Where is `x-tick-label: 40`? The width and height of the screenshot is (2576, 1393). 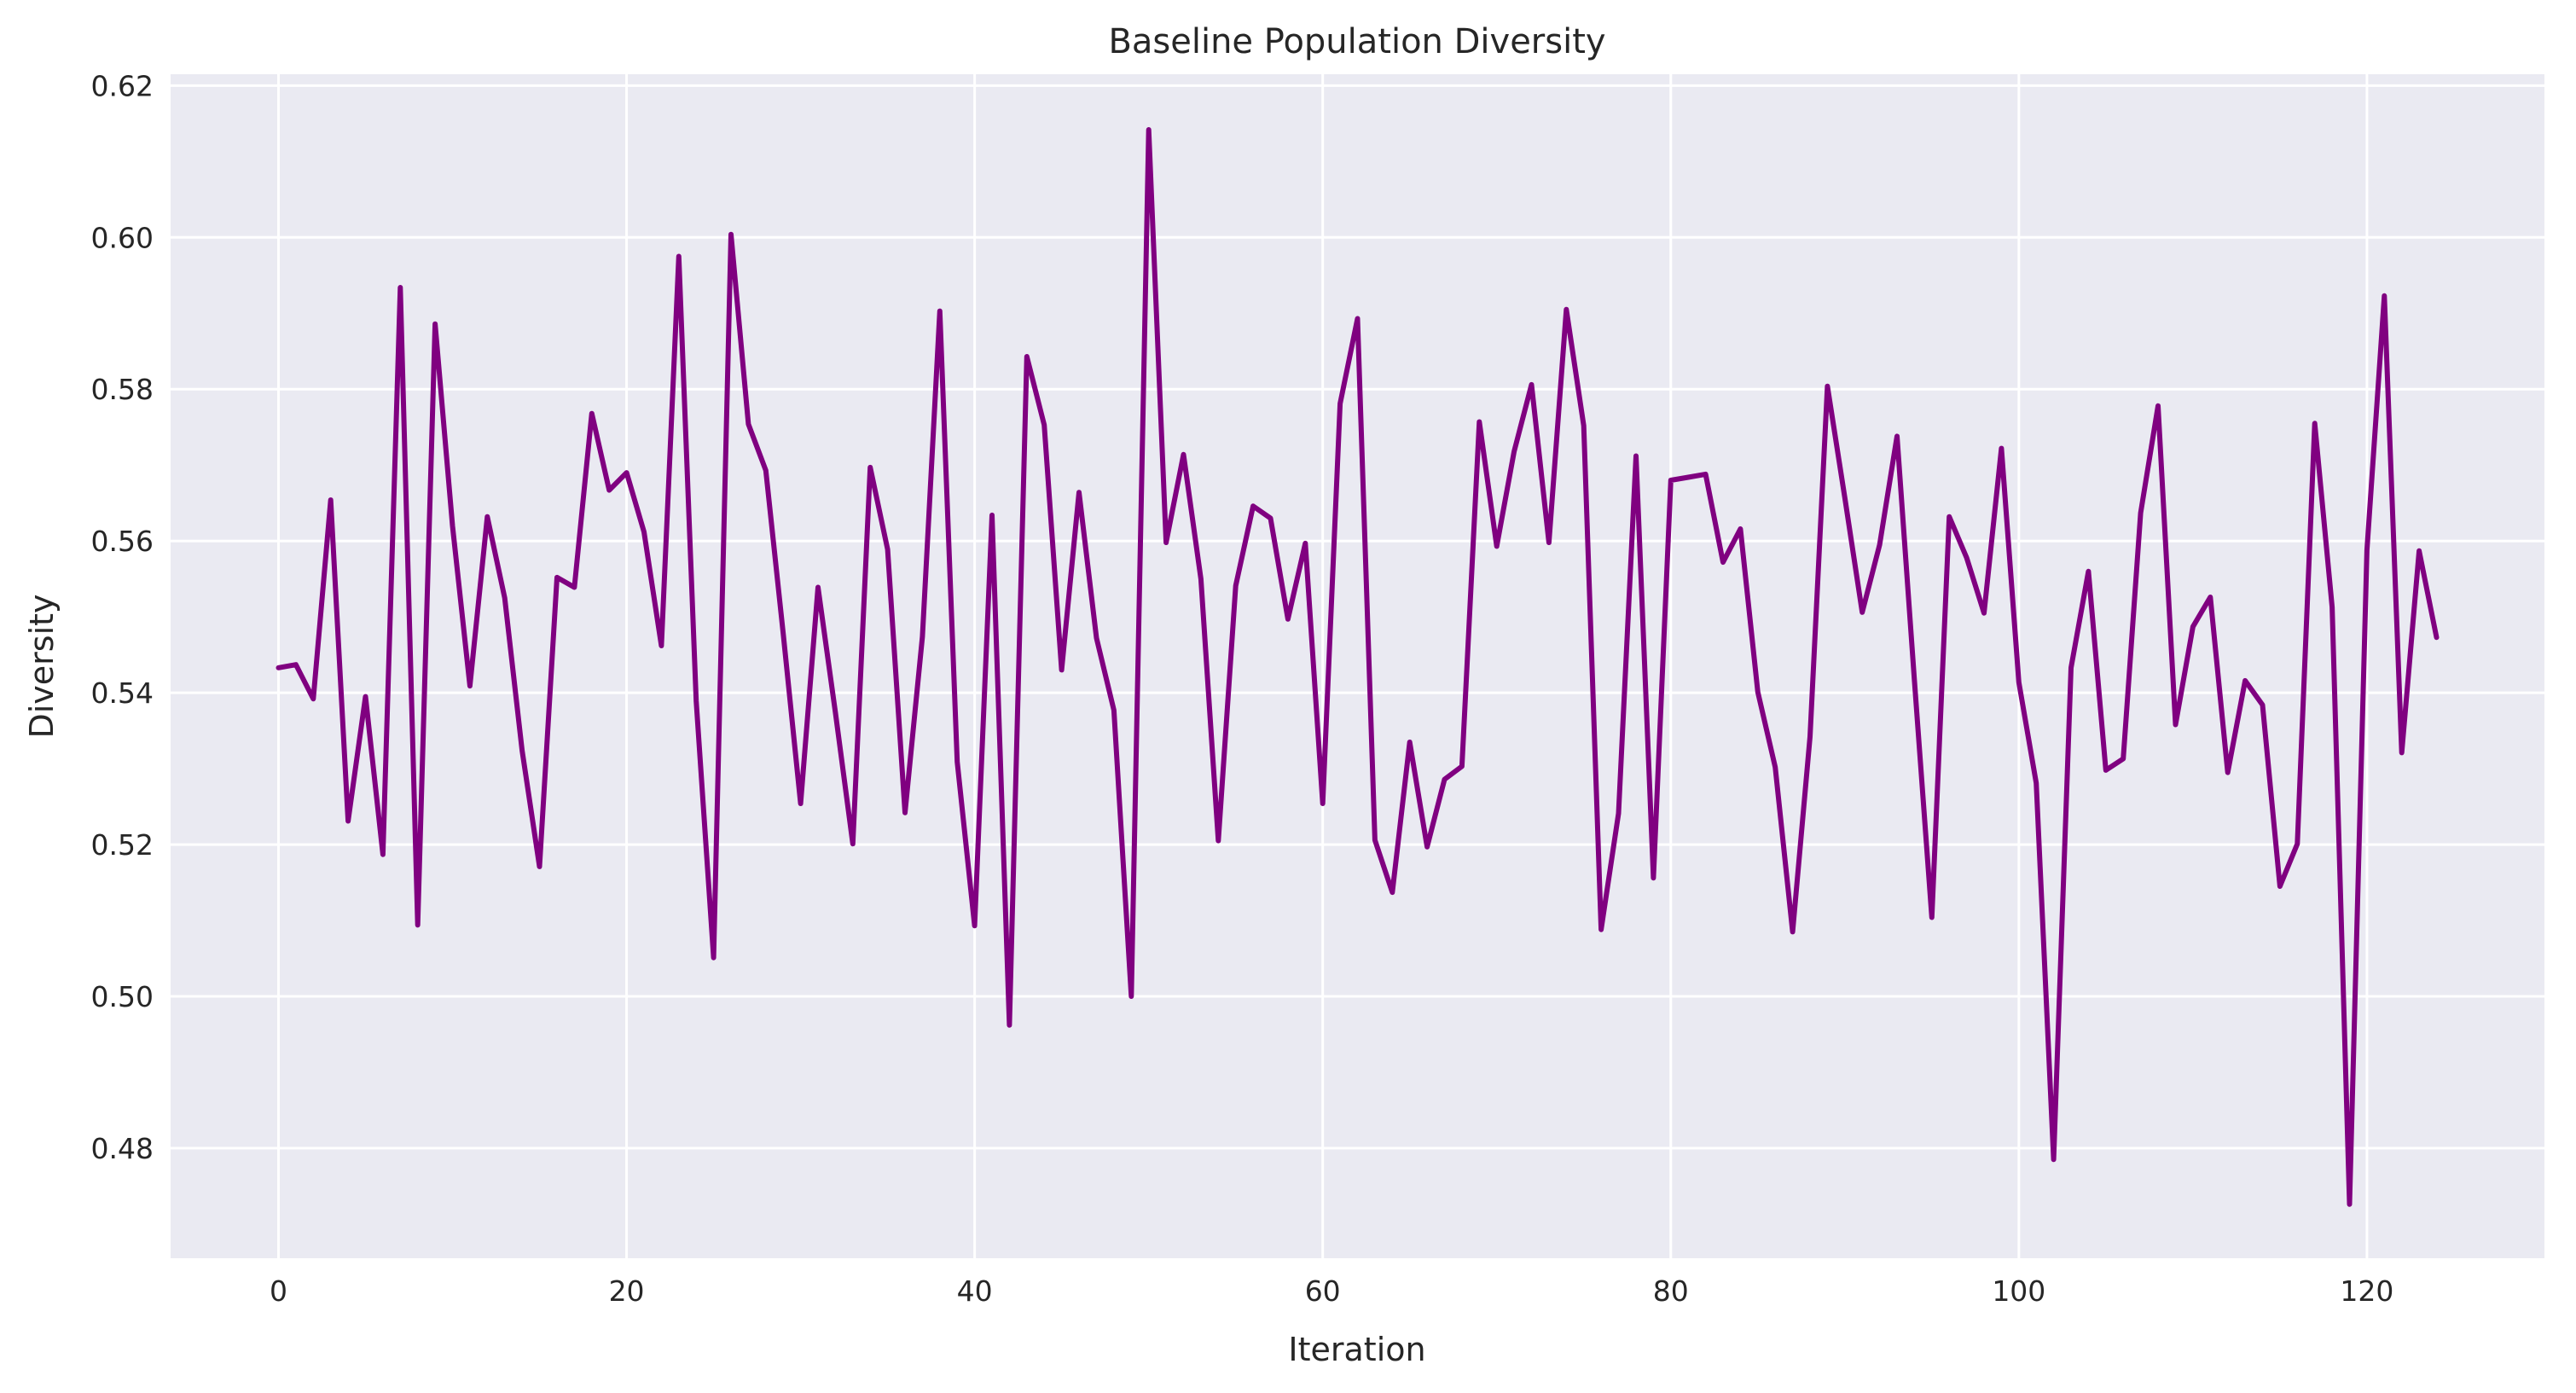
x-tick-label: 40 is located at coordinates (975, 1291).